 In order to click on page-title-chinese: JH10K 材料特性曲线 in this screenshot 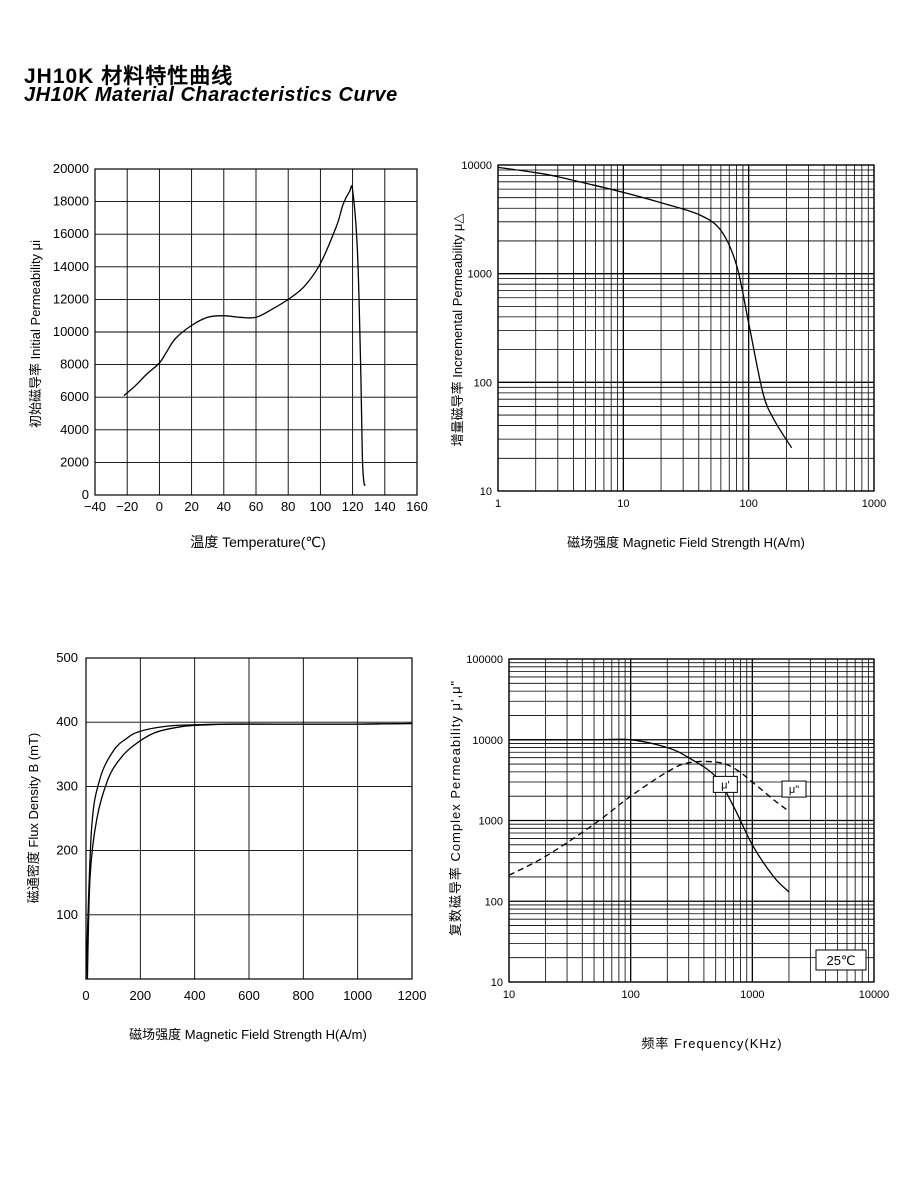, I will do `click(129, 76)`.